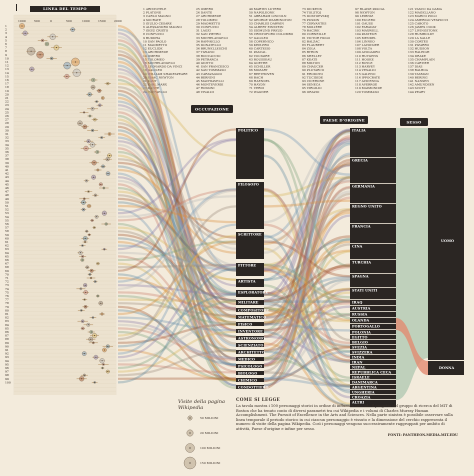  I want to click on person-name: 35 DONATELLO, so click(208, 45).